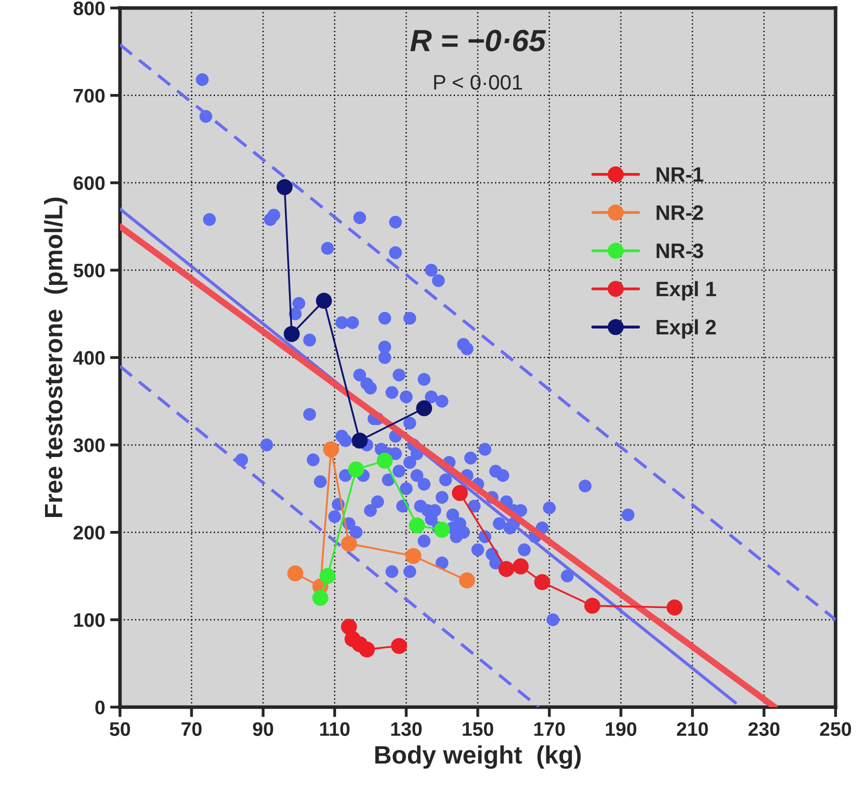 This screenshot has height=799, width=857. What do you see at coordinates (335, 729) in the screenshot?
I see `x-tick-label: 110` at bounding box center [335, 729].